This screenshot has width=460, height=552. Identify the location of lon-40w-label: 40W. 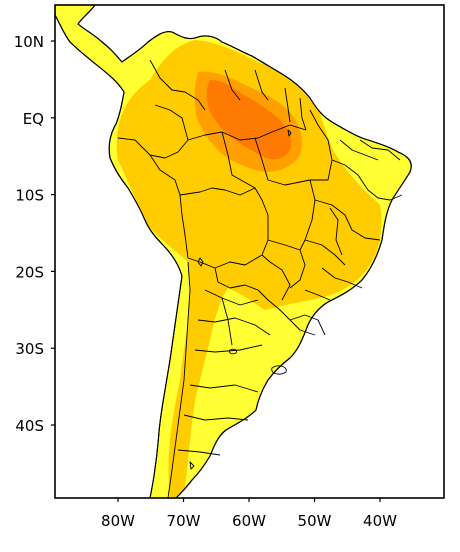
(380, 521).